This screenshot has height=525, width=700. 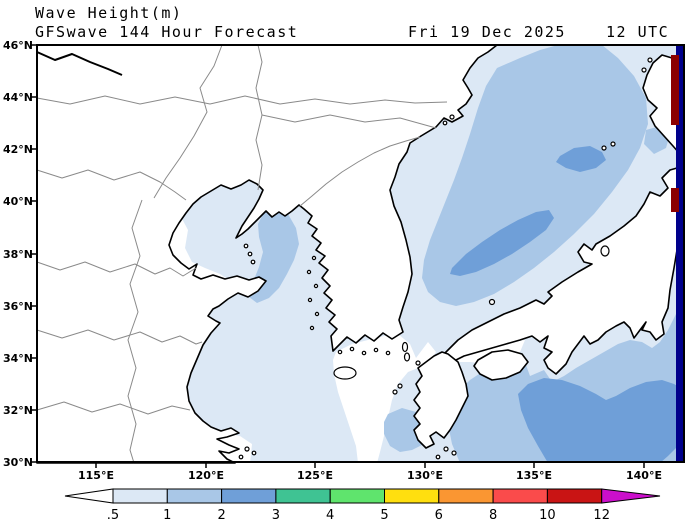 I want to click on jeju-island, so click(x=345, y=373).